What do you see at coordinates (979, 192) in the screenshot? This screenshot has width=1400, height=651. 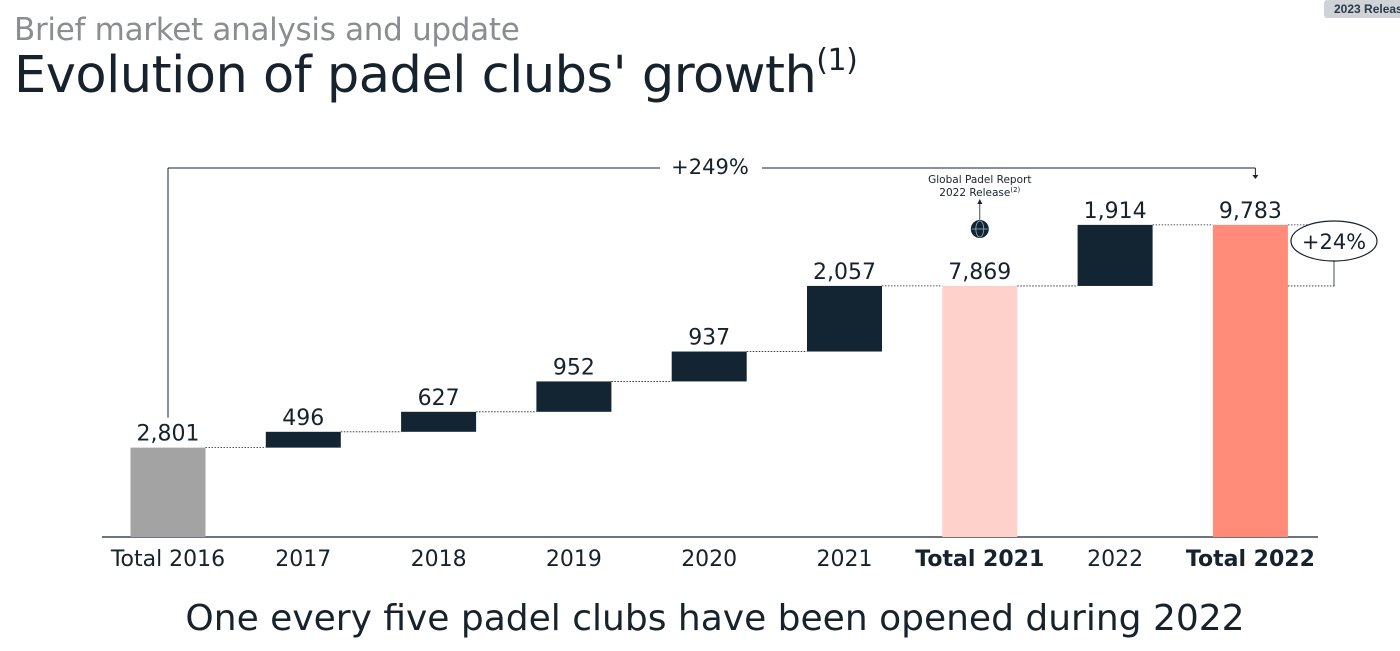 I see `report-note-line2: 2022 Release(2)` at bounding box center [979, 192].